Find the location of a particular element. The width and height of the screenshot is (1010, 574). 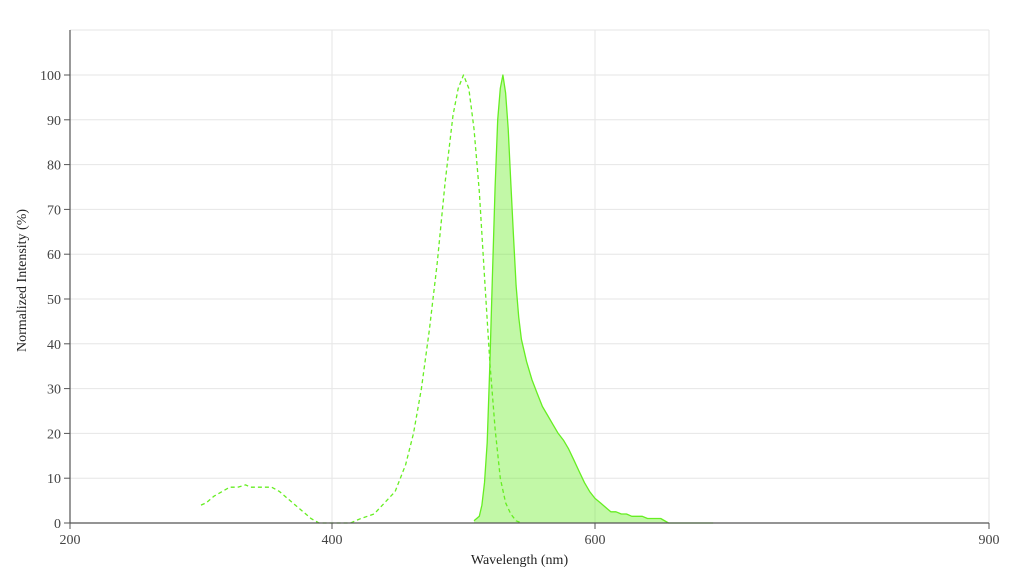

y-tick-label-0: 0 is located at coordinates (57, 524).